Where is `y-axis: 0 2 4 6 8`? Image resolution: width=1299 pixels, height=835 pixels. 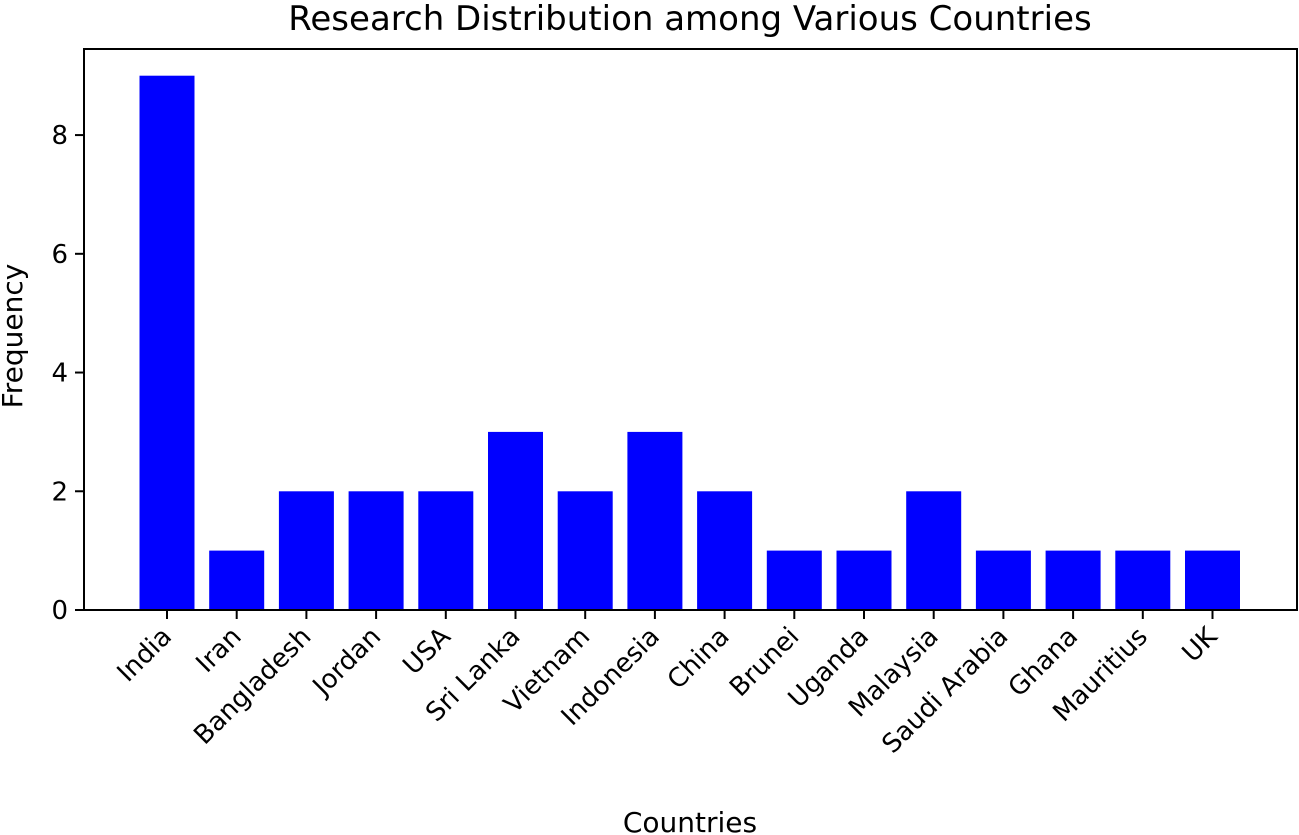
y-axis: 0 2 4 6 8 is located at coordinates (67, 373).